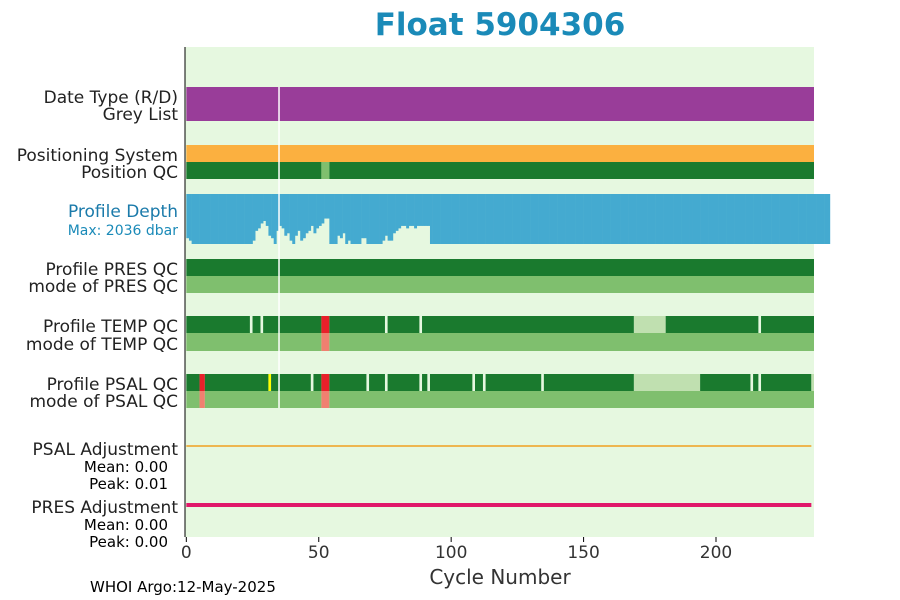  What do you see at coordinates (103, 287) in the screenshot?
I see `row-label: mode of PRES QC` at bounding box center [103, 287].